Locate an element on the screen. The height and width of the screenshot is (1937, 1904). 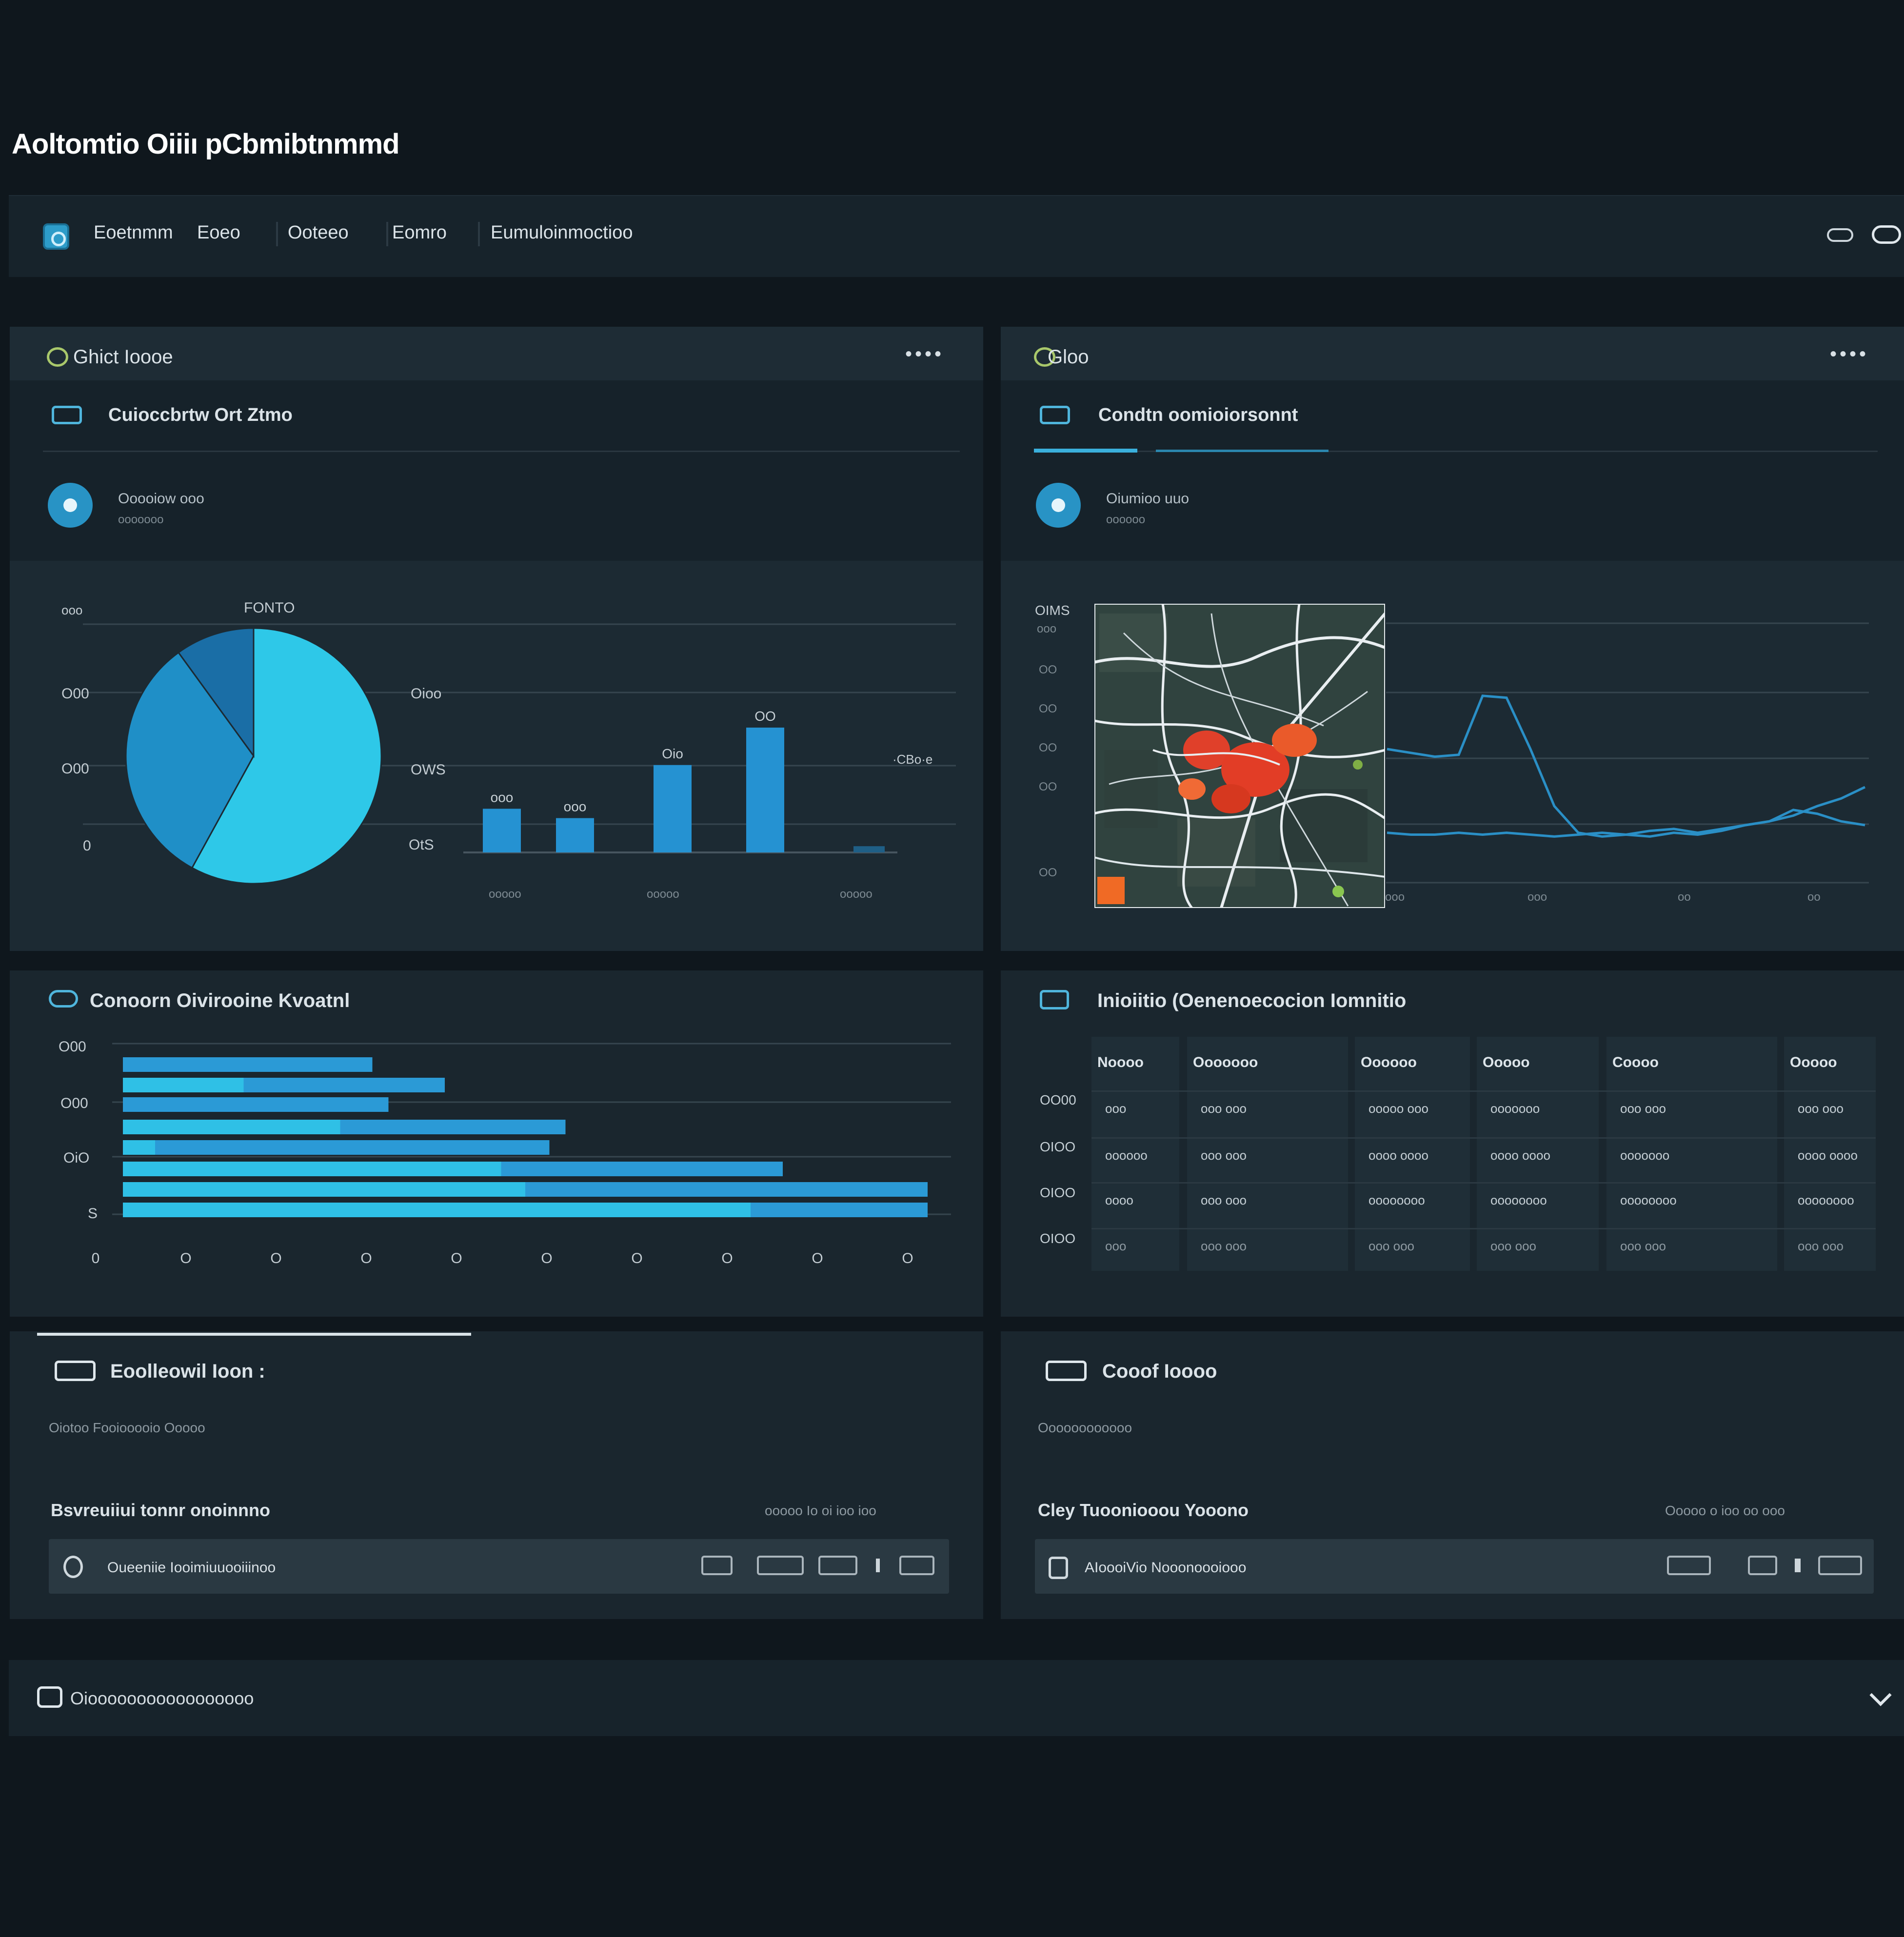
nav-item-4: Eomro is located at coordinates (419, 232).